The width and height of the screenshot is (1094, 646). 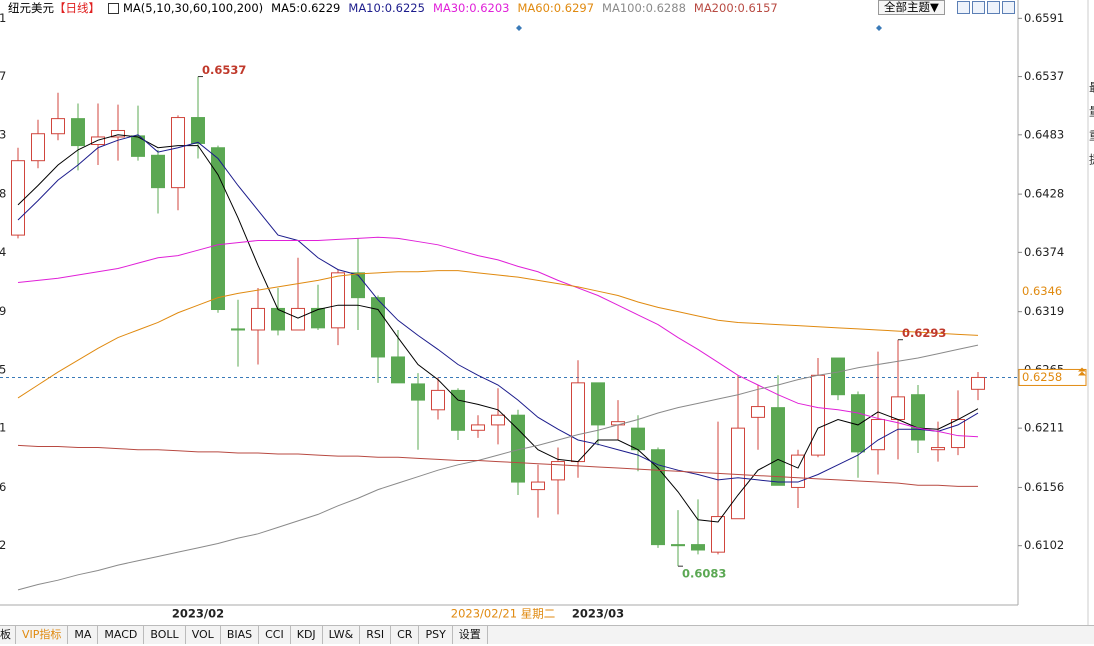 I want to click on last-price-box, so click(x=1052, y=377).